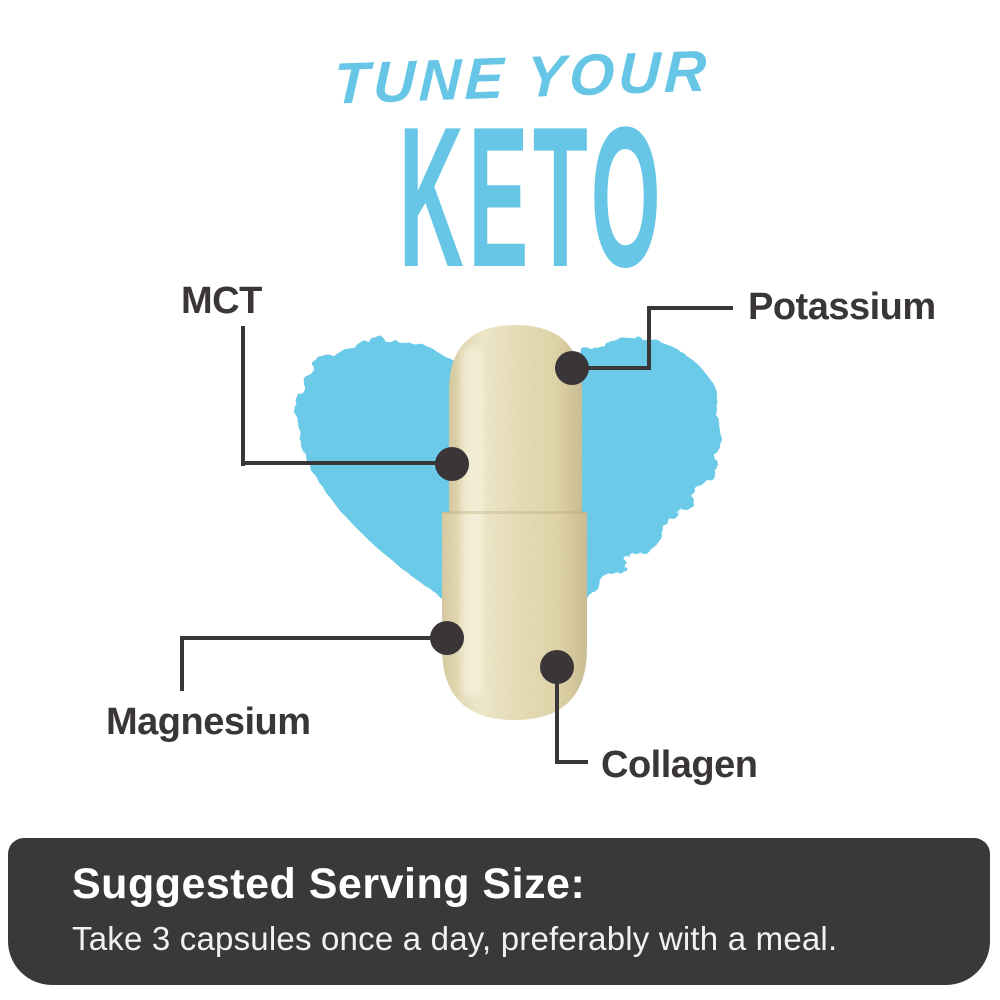 The width and height of the screenshot is (1000, 1000). I want to click on magnesium-dot, so click(447, 638).